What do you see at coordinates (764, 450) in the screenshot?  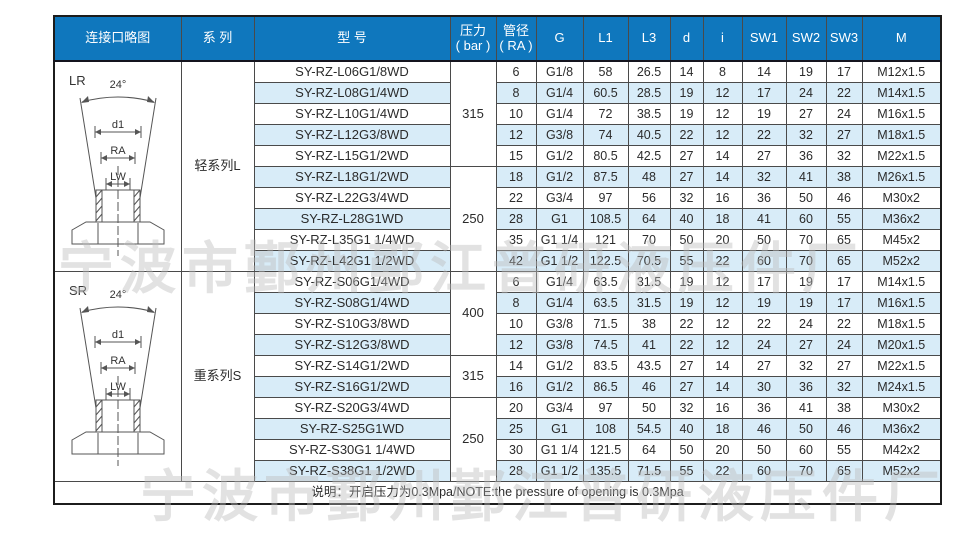 I see `value-cell-sw1: 50` at bounding box center [764, 450].